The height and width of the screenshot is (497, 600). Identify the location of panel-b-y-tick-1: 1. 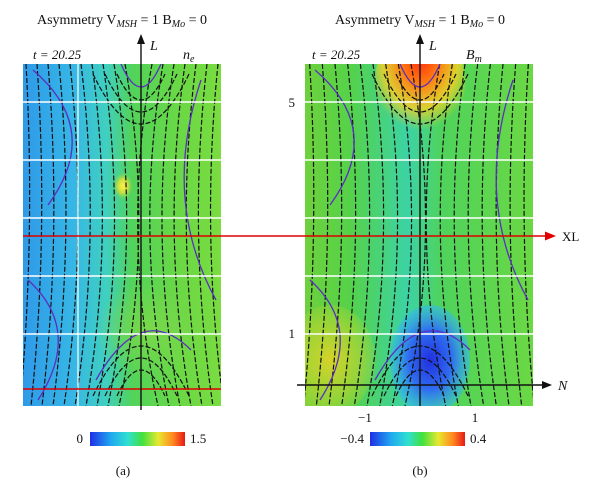
(292, 333).